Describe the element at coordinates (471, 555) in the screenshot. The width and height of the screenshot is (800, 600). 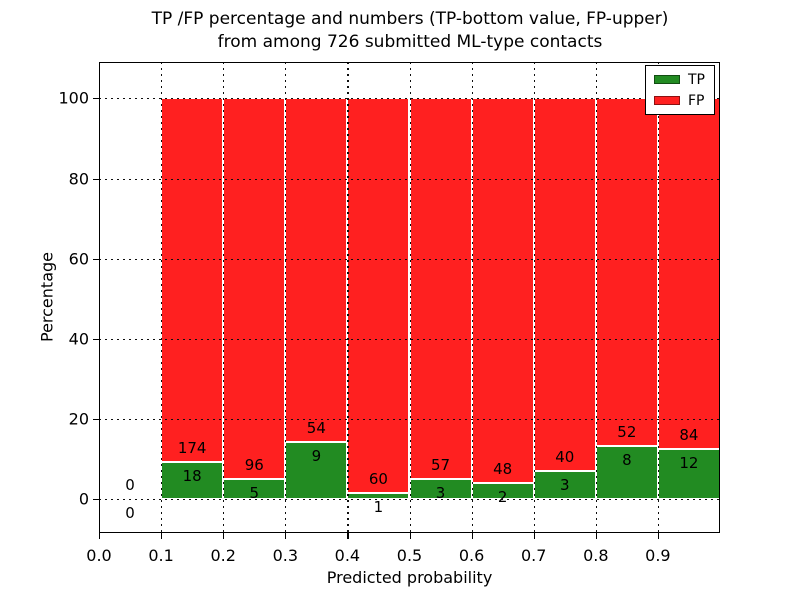
I see `x-tick-label: 0.6` at that location.